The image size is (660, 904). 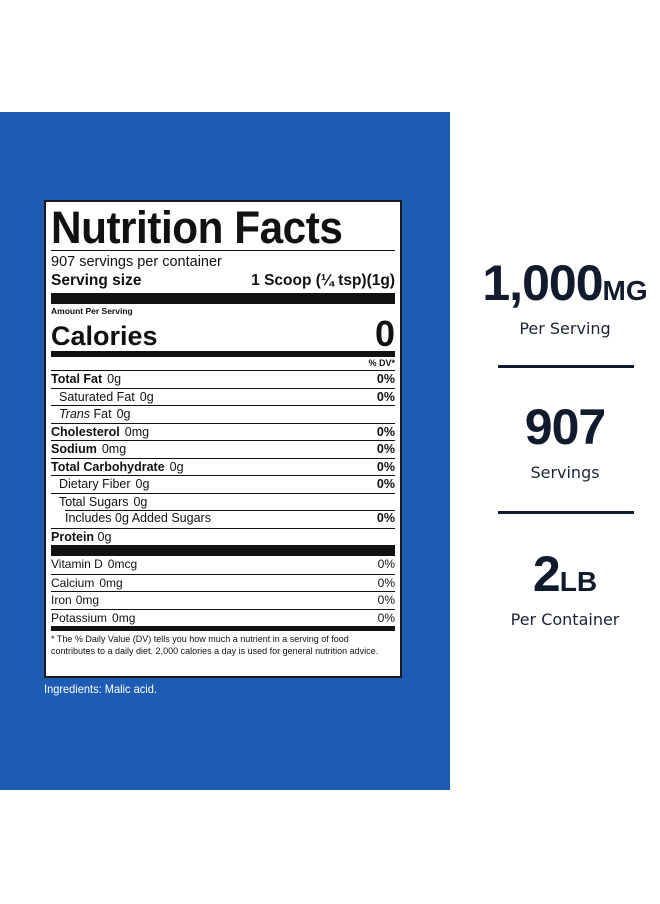 I want to click on nutrient-name-suffix: Fat, so click(x=102, y=414).